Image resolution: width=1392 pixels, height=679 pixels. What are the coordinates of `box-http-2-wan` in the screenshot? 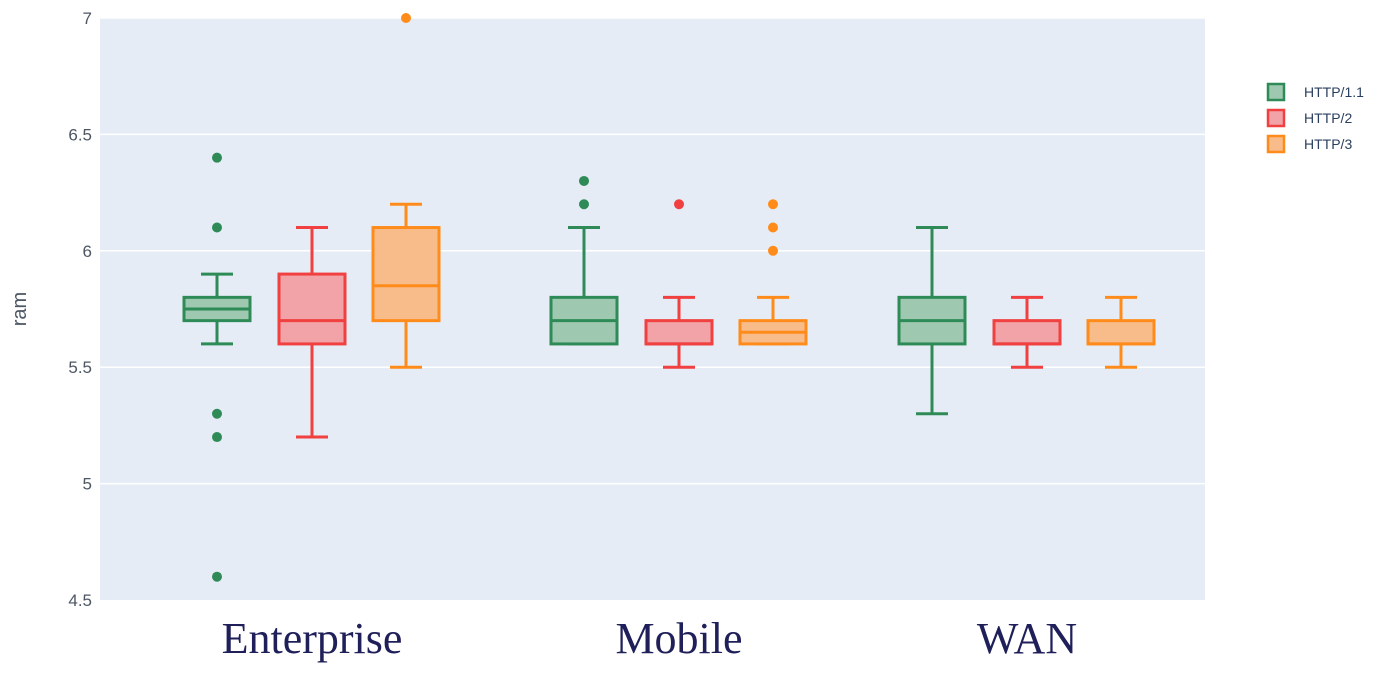 It's located at (1027, 332).